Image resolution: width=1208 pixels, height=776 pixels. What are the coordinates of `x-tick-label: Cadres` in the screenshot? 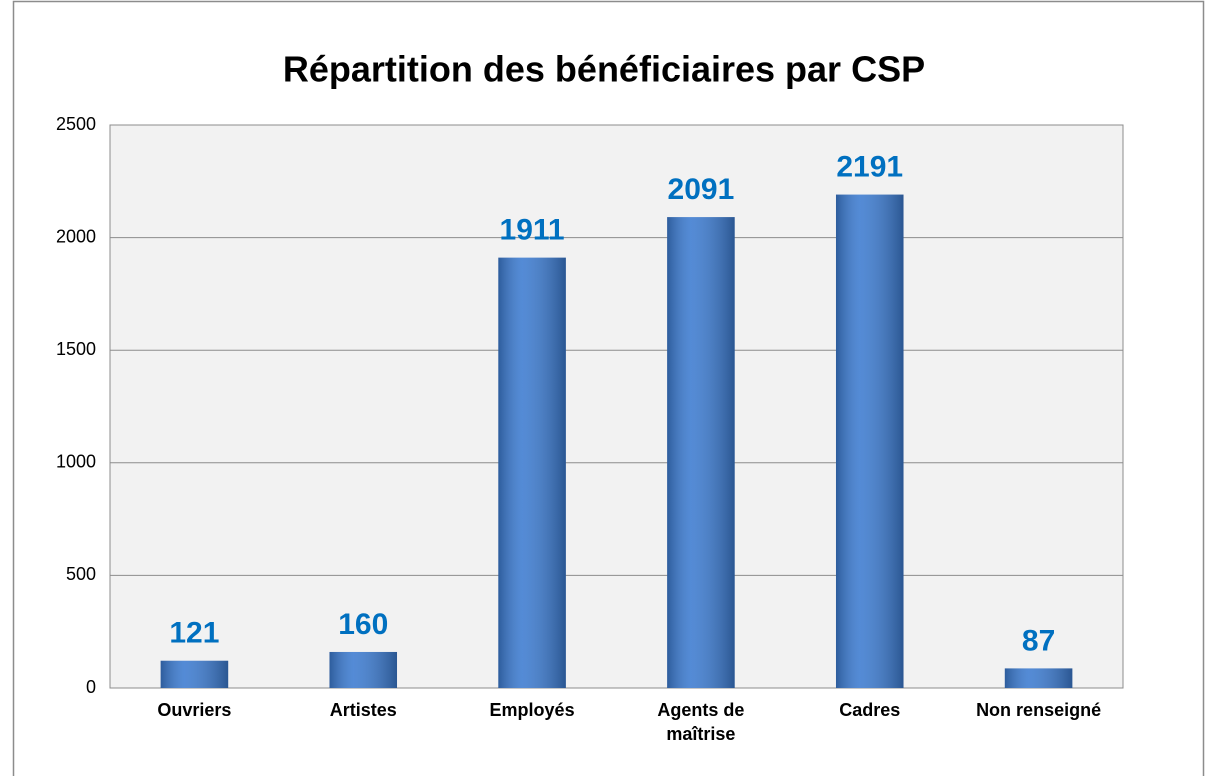 It's located at (870, 710).